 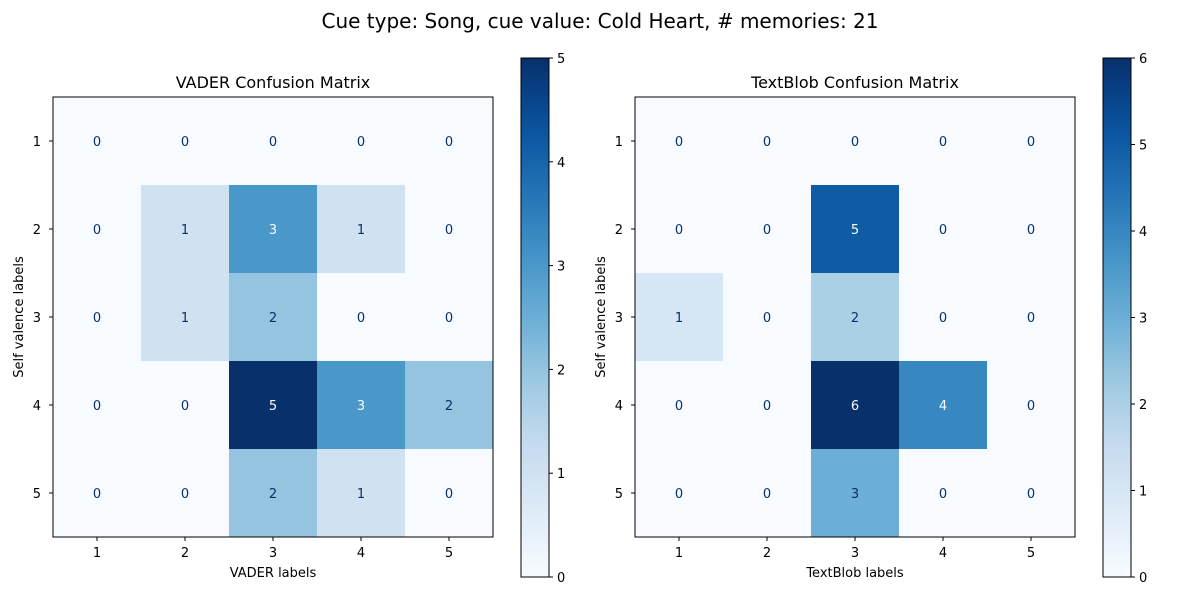 I want to click on textblob-colorbar-tick-label: 4, so click(x=1143, y=232).